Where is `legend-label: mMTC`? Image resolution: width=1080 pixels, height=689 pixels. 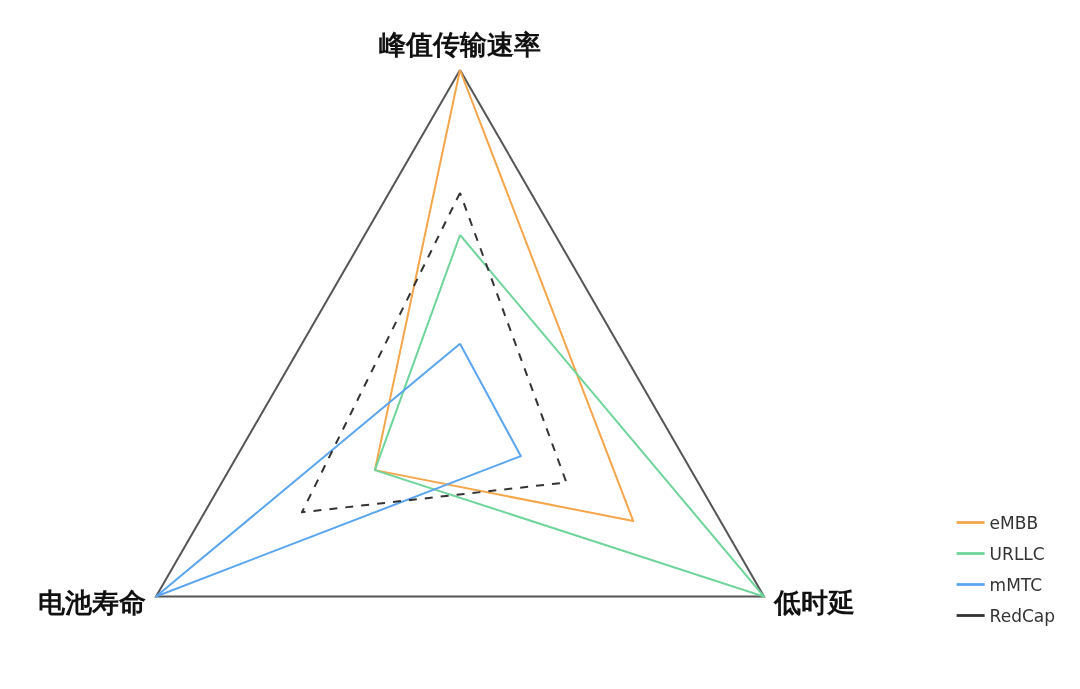 legend-label: mMTC is located at coordinates (1016, 584).